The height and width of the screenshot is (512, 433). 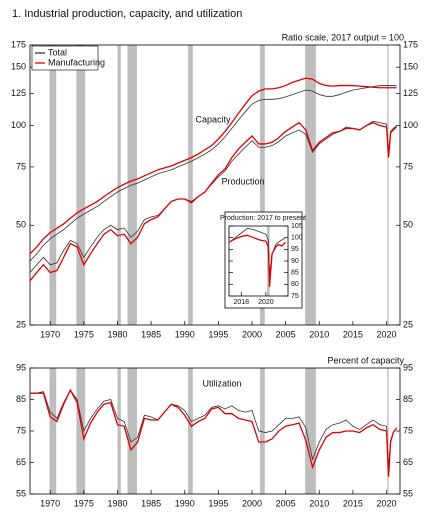 What do you see at coordinates (365, 360) in the screenshot?
I see `axis-note: Percent of capacity` at bounding box center [365, 360].